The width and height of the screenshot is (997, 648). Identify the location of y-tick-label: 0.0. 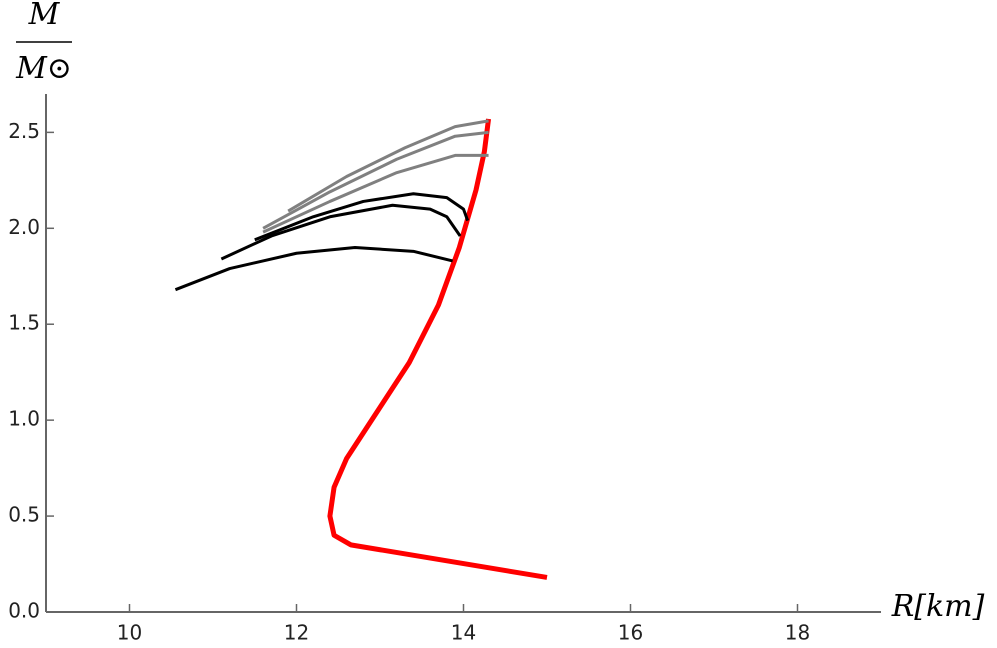
(24, 611).